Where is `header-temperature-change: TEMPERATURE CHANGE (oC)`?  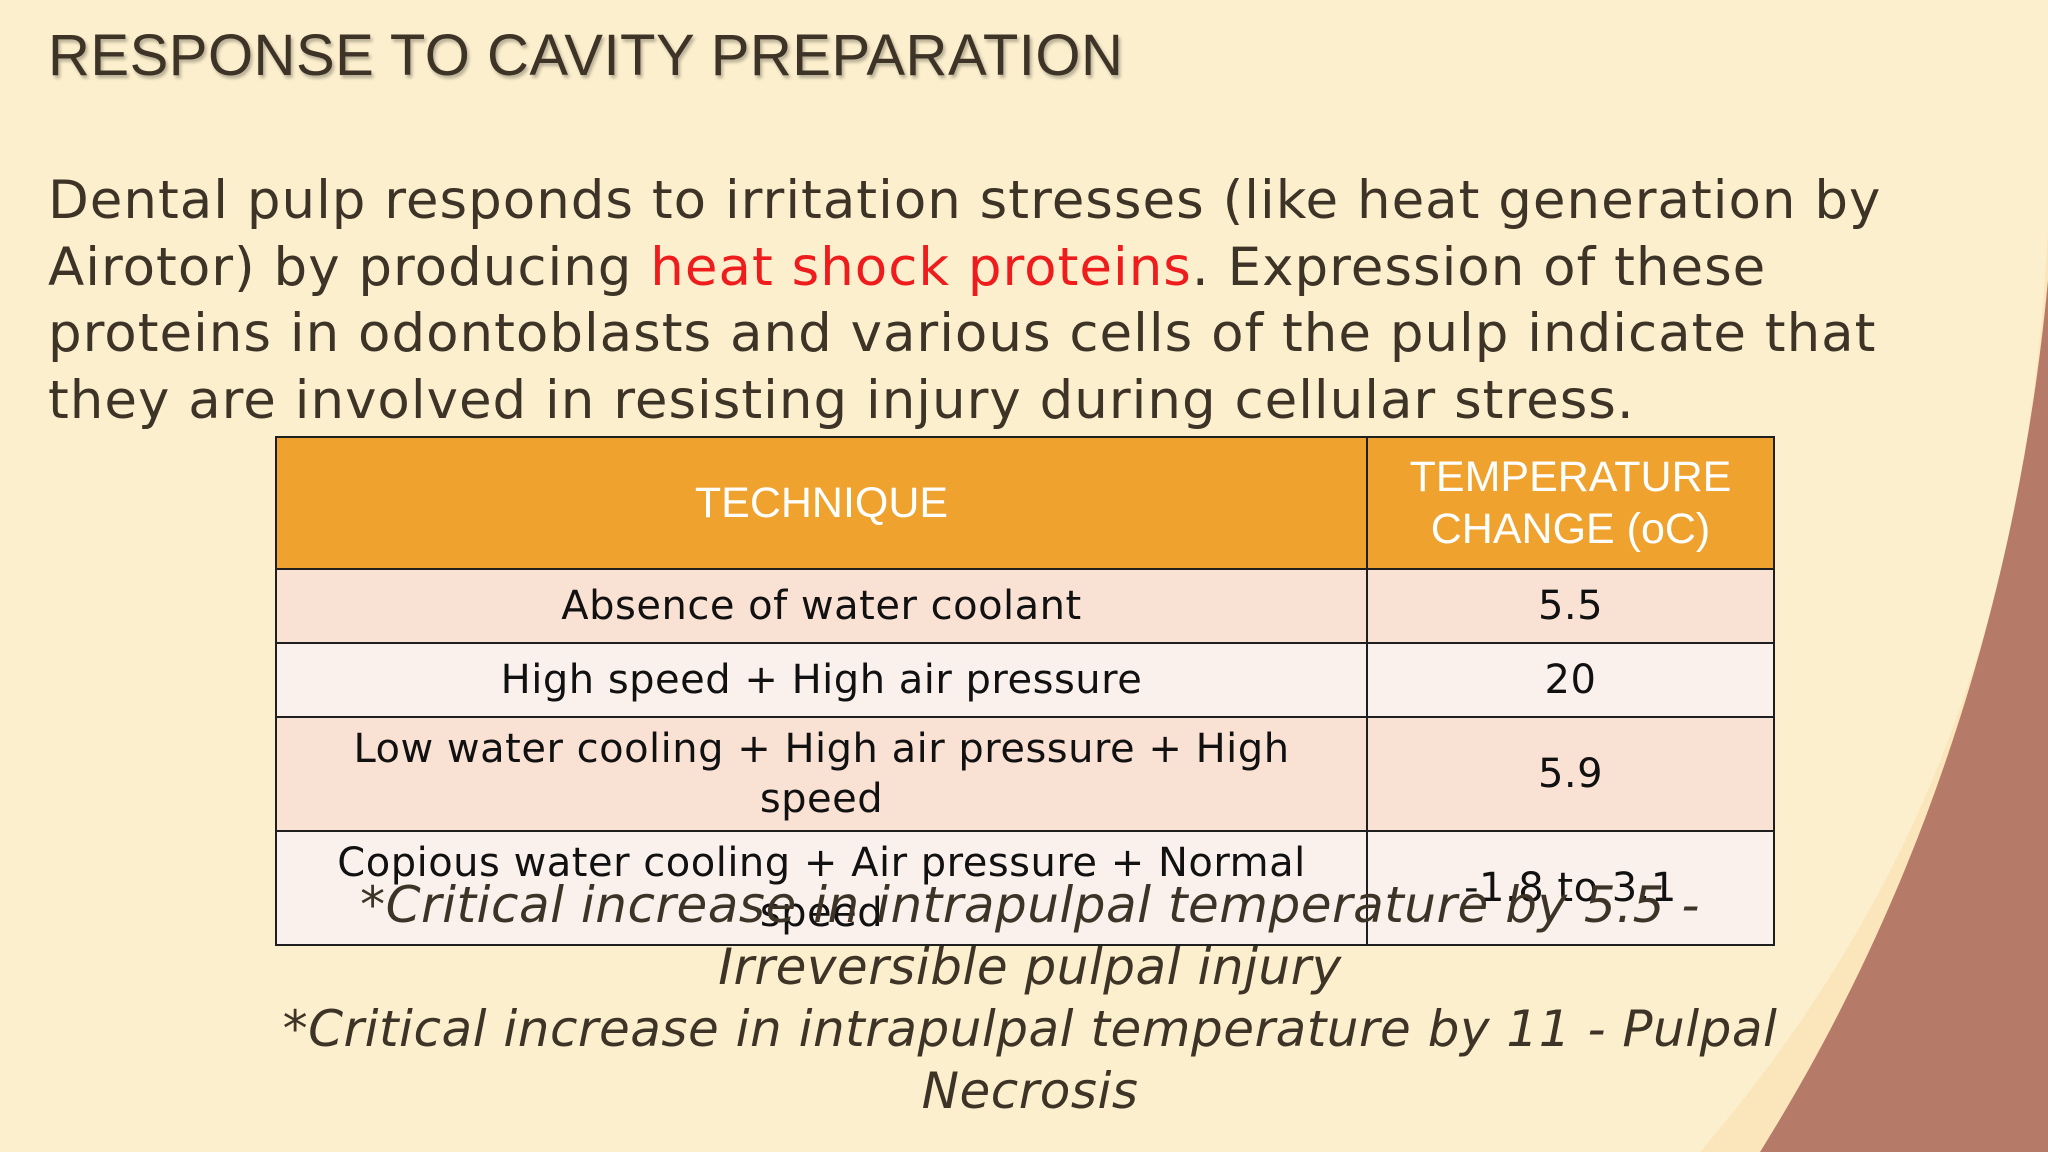 header-temperature-change: TEMPERATURE CHANGE (oC) is located at coordinates (1570, 503).